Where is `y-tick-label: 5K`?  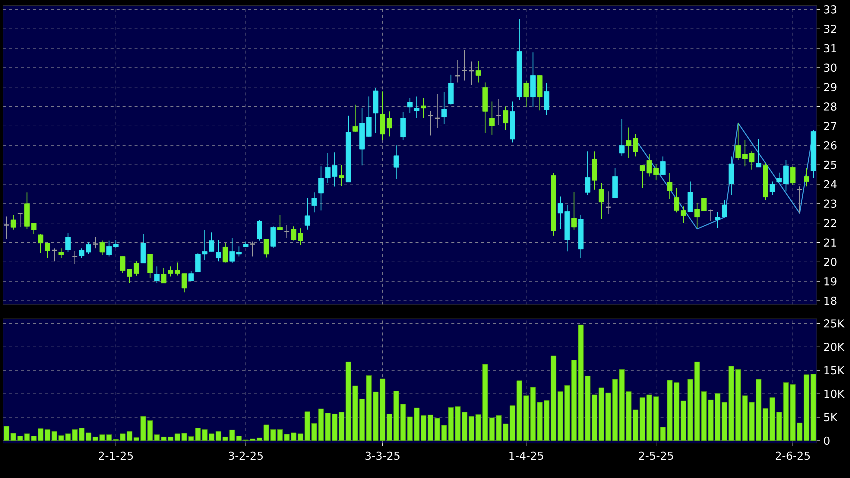
y-tick-label: 5K is located at coordinates (831, 417).